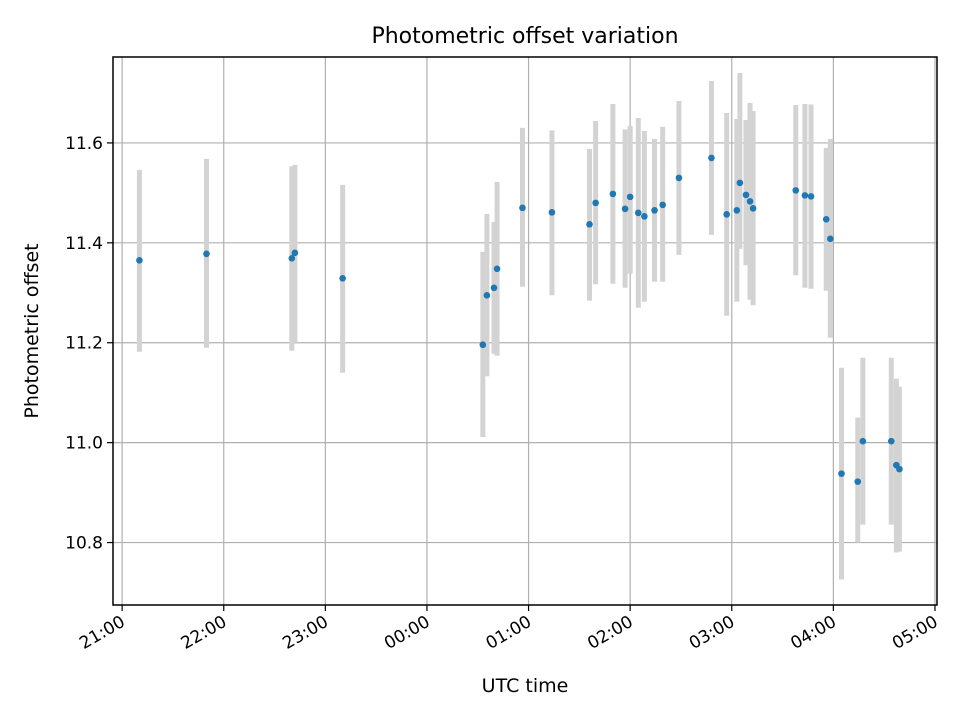 The width and height of the screenshot is (960, 720). What do you see at coordinates (524, 36) in the screenshot?
I see `chart-title: Photometric offset variation` at bounding box center [524, 36].